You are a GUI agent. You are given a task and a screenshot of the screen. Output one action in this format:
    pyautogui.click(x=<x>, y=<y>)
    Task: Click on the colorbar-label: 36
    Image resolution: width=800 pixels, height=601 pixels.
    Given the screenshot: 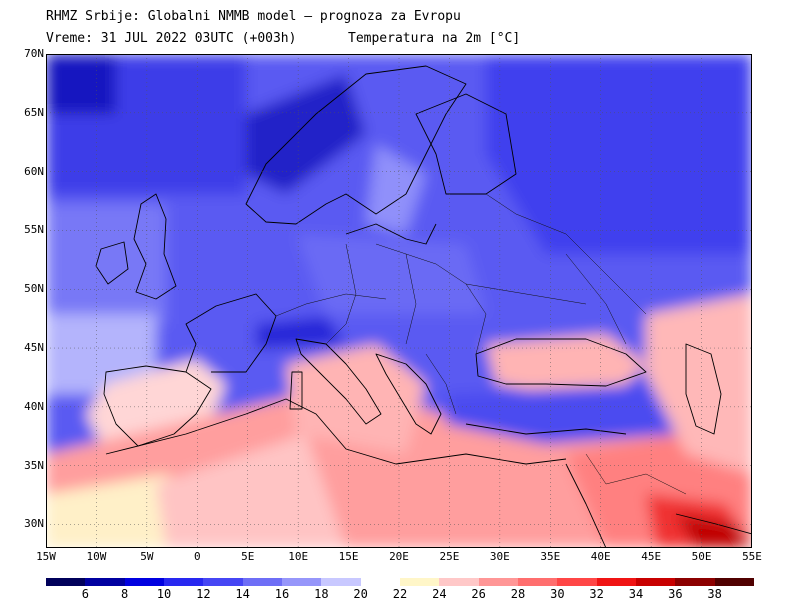 What is the action you would take?
    pyautogui.click(x=675, y=594)
    